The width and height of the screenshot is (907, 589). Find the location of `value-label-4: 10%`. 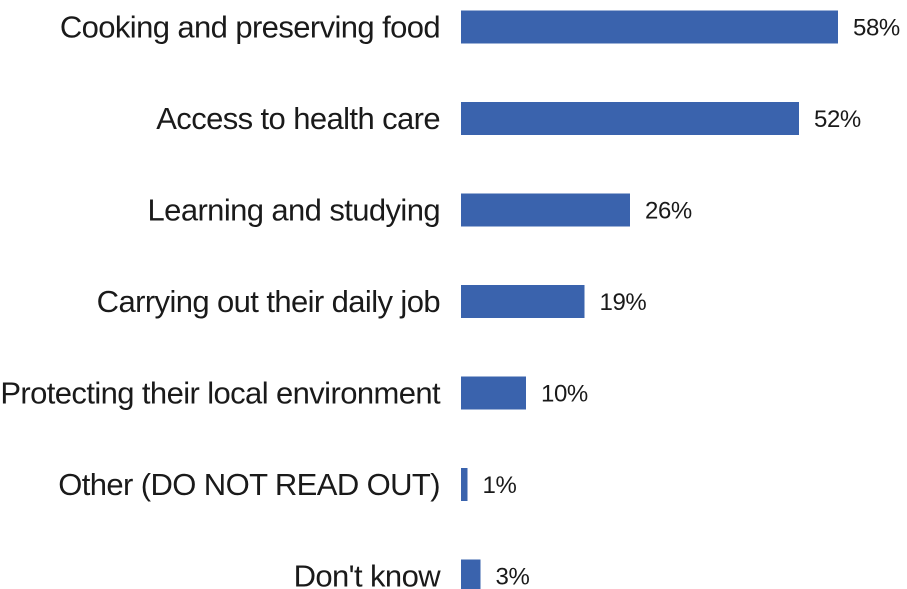

value-label-4: 10% is located at coordinates (564, 394).